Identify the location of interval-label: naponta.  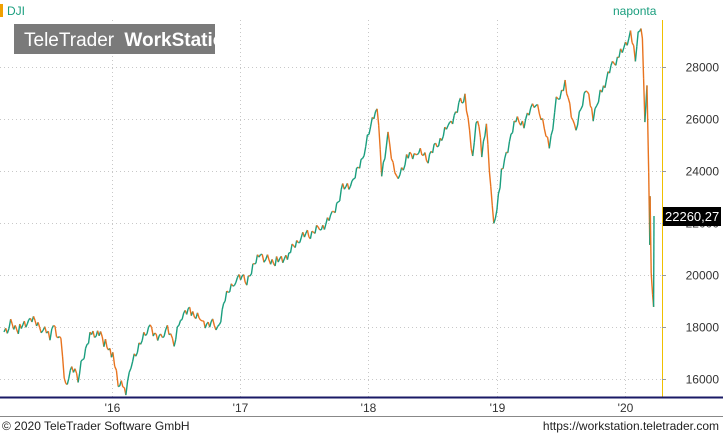
(635, 11).